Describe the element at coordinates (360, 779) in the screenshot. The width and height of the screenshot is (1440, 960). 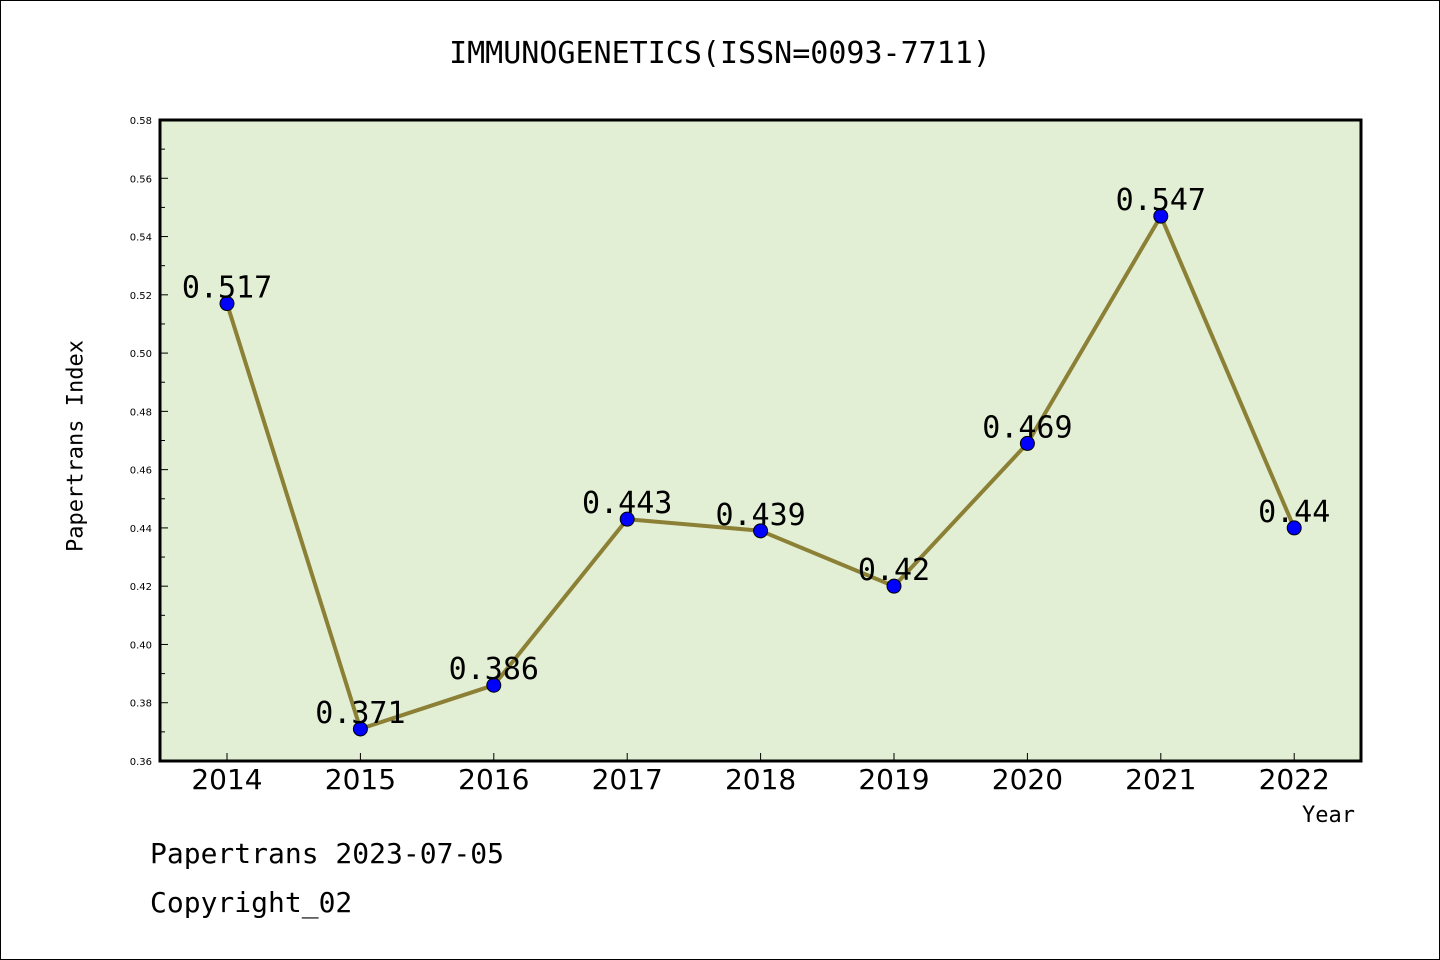
I see `x-tick-label: 2015` at that location.